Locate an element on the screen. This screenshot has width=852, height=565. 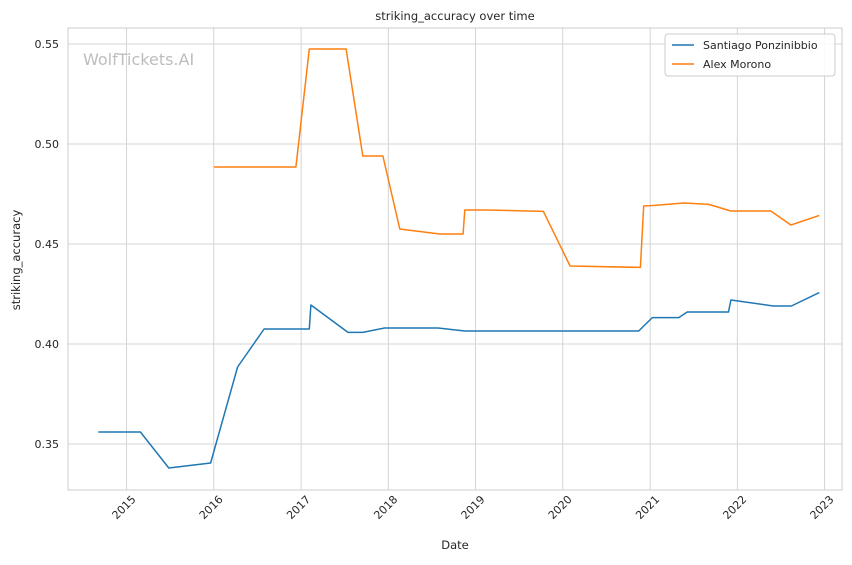
legend-box is located at coordinates (750, 55).